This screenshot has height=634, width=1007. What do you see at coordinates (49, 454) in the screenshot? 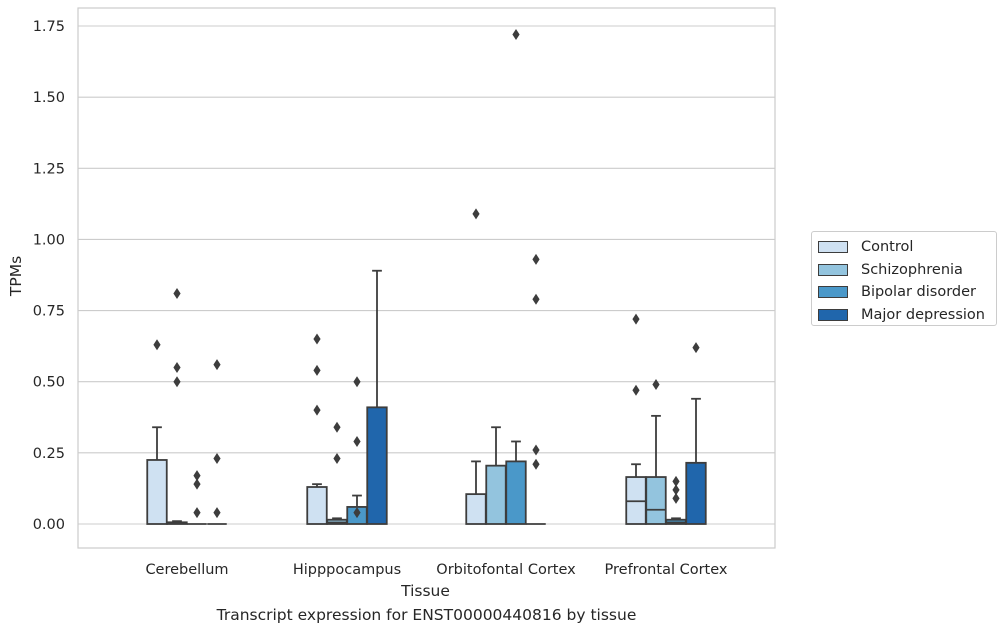
I see `y-tick-label: 0.25` at bounding box center [49, 454].